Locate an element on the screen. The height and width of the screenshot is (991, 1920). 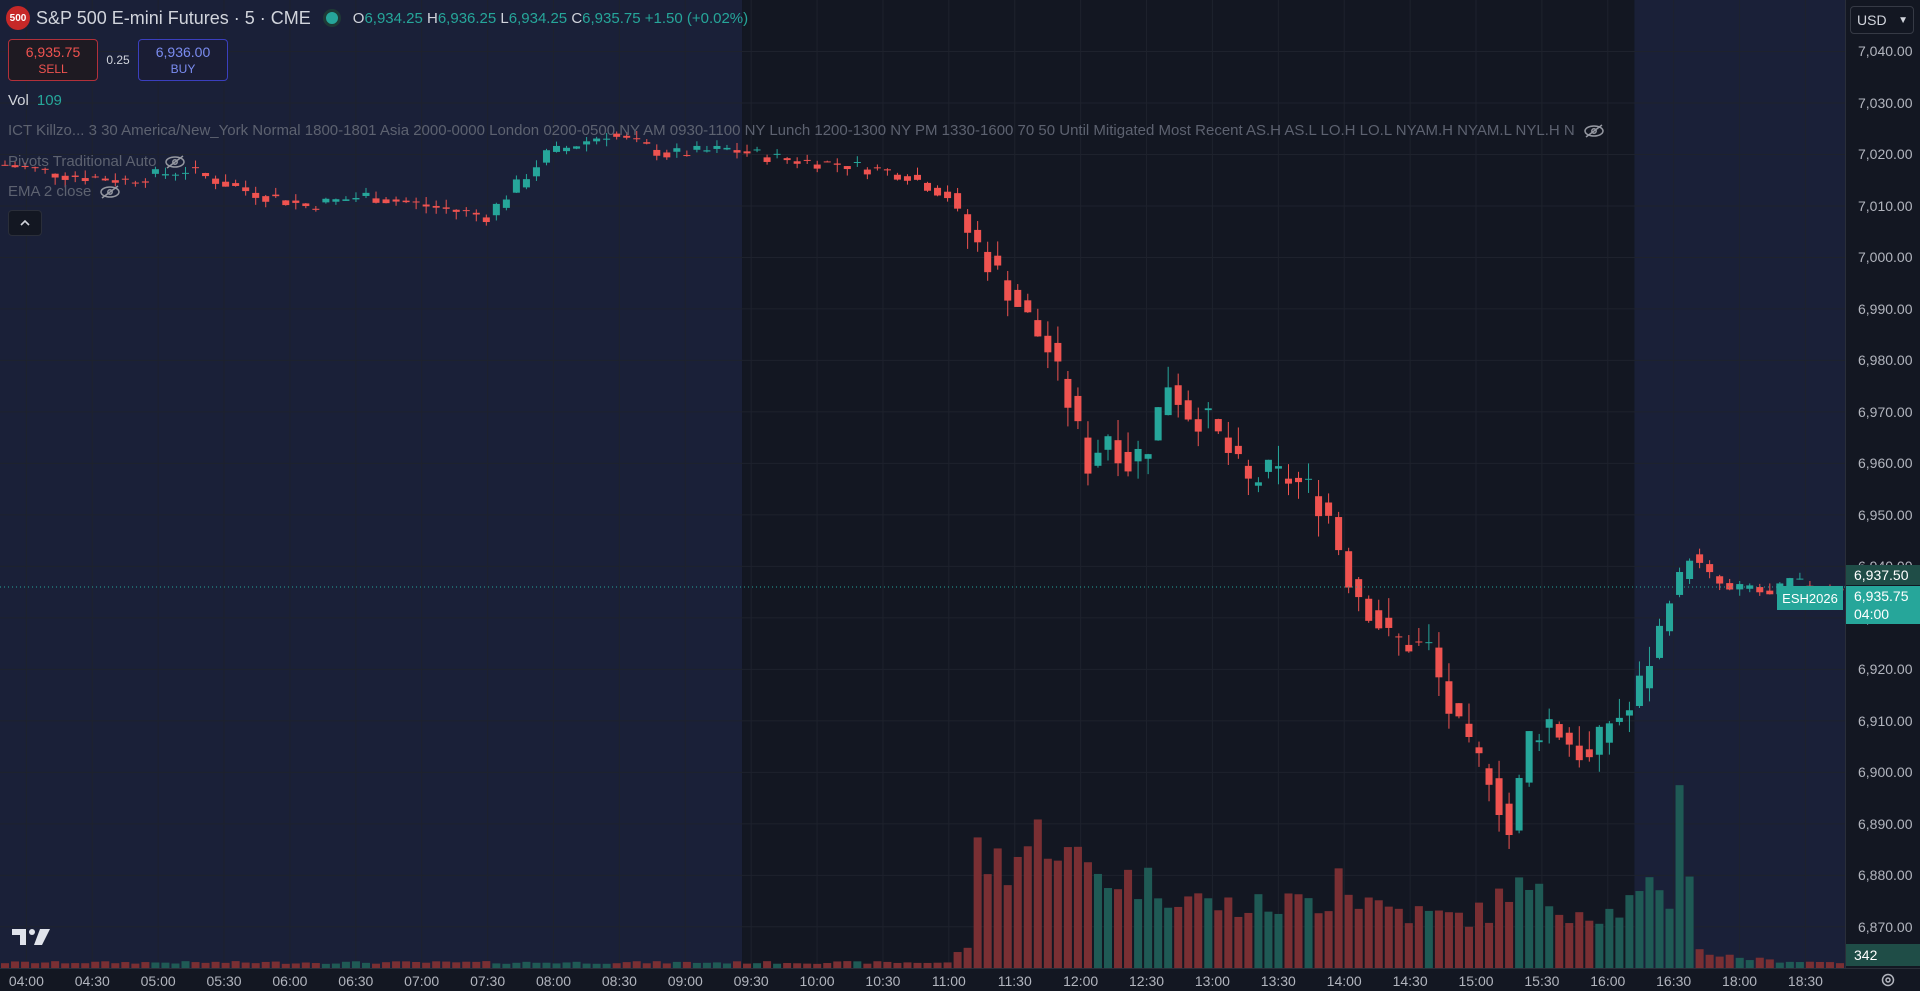
time-tick-label: 15:30 is located at coordinates (1542, 981).